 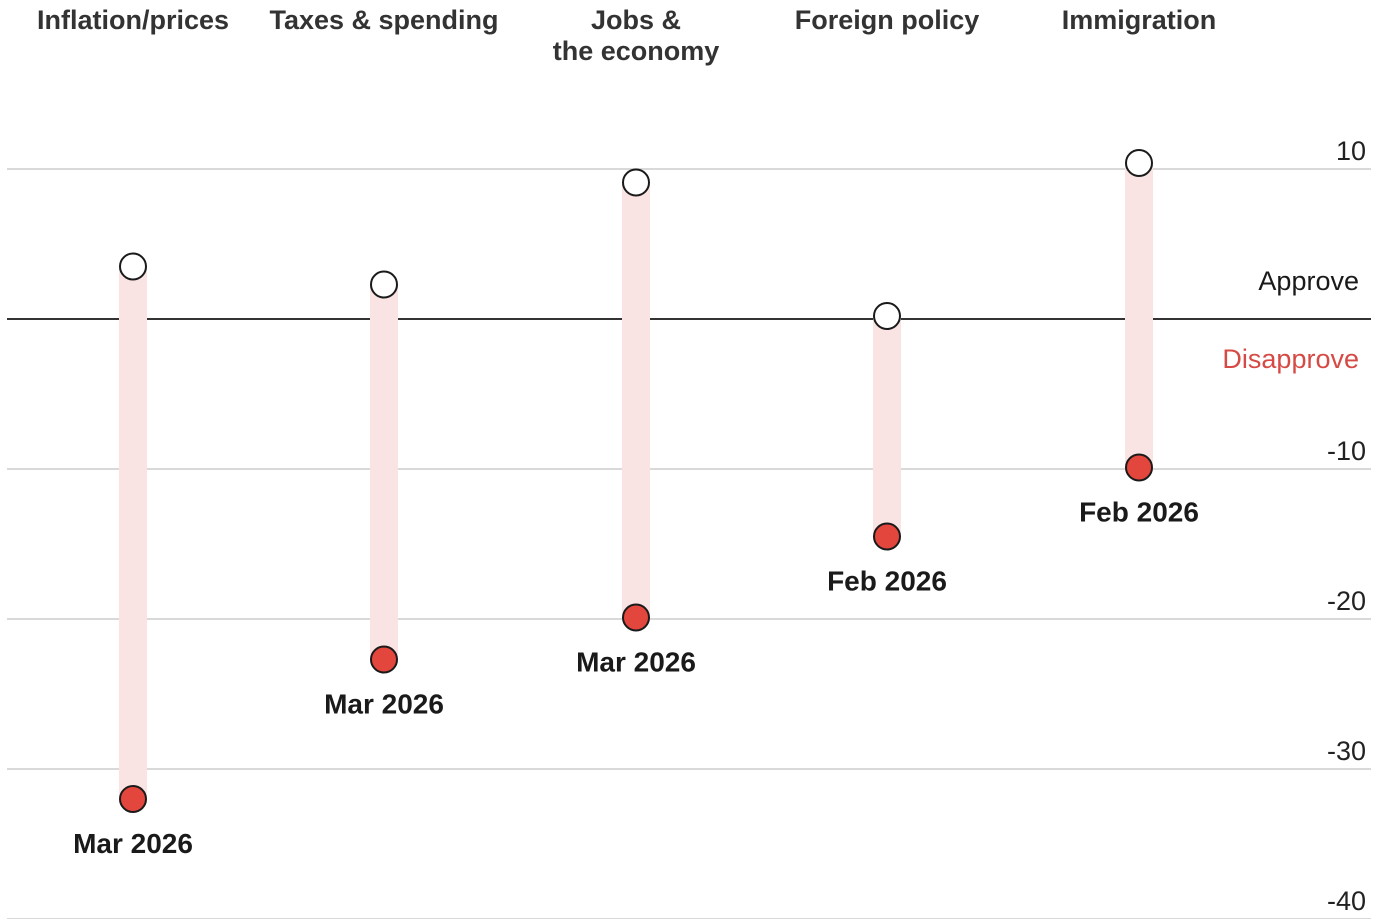 I want to click on category-label: Inflation/prices, so click(x=133, y=20).